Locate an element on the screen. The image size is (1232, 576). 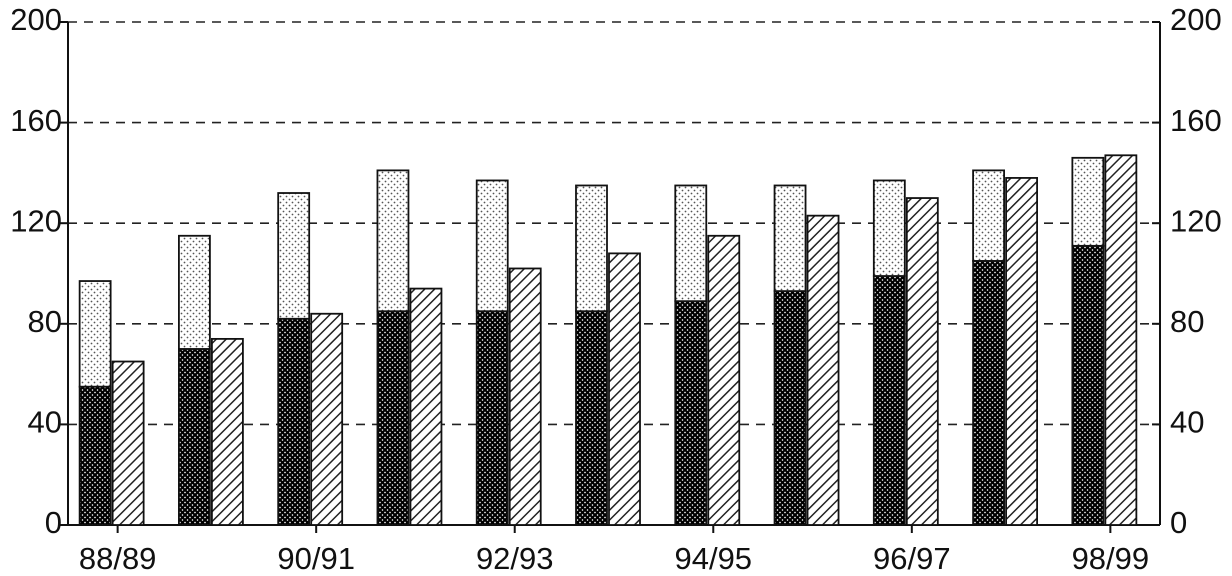
y2-tick-label: 120 is located at coordinates (1196, 220).